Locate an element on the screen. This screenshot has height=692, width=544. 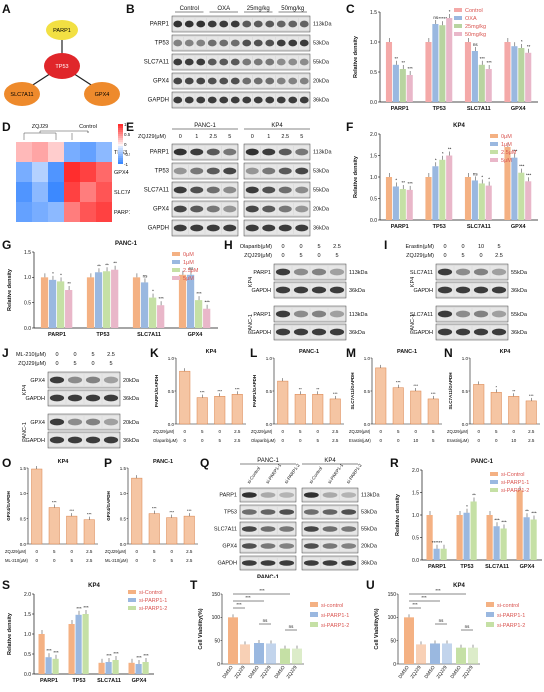
legend-label: 1μM is located at coordinates (188, 263).